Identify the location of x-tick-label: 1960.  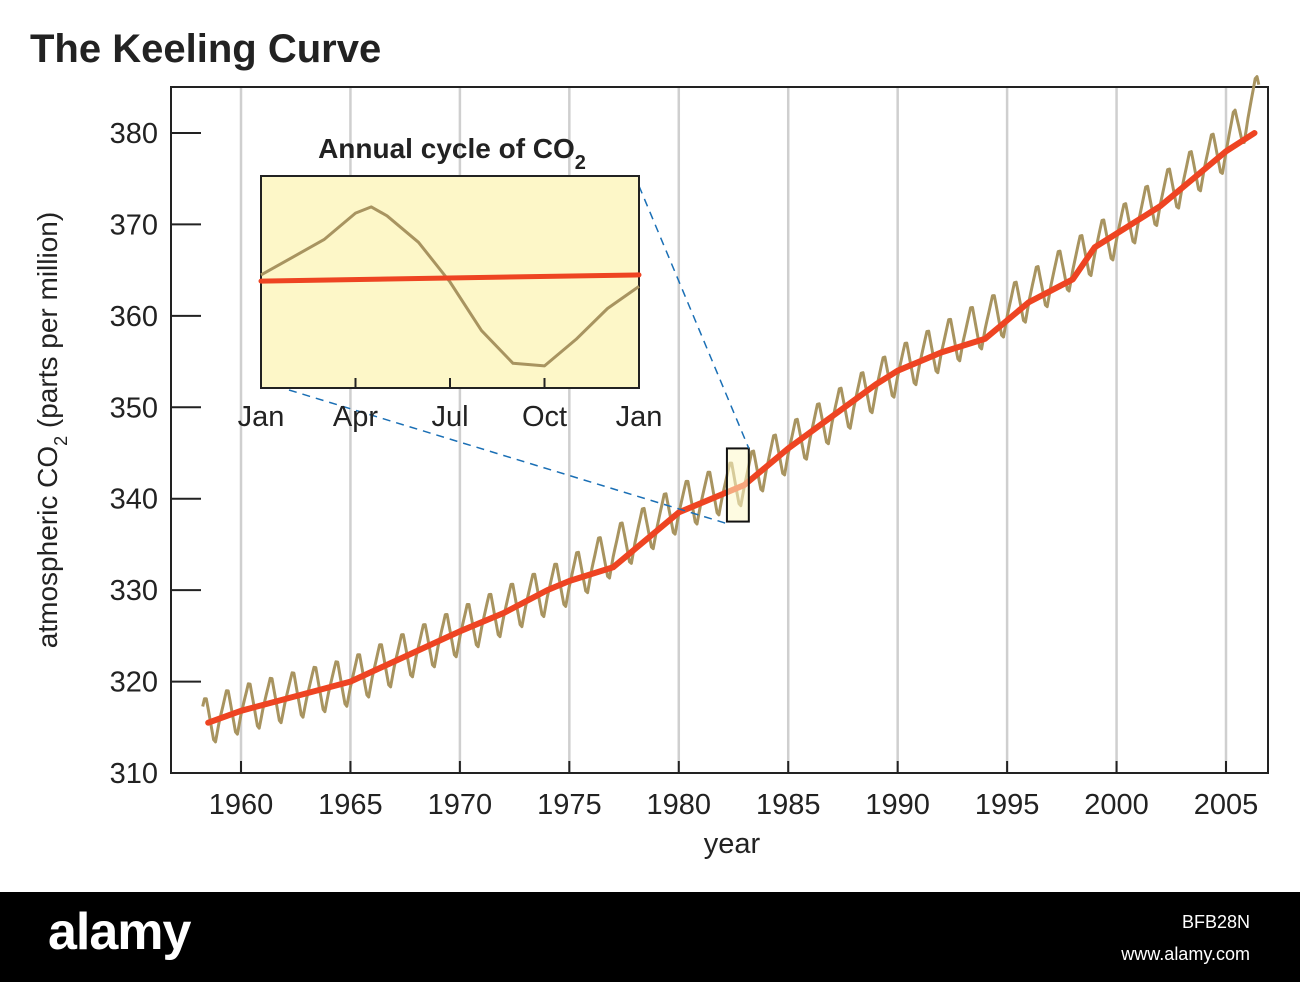
(241, 805).